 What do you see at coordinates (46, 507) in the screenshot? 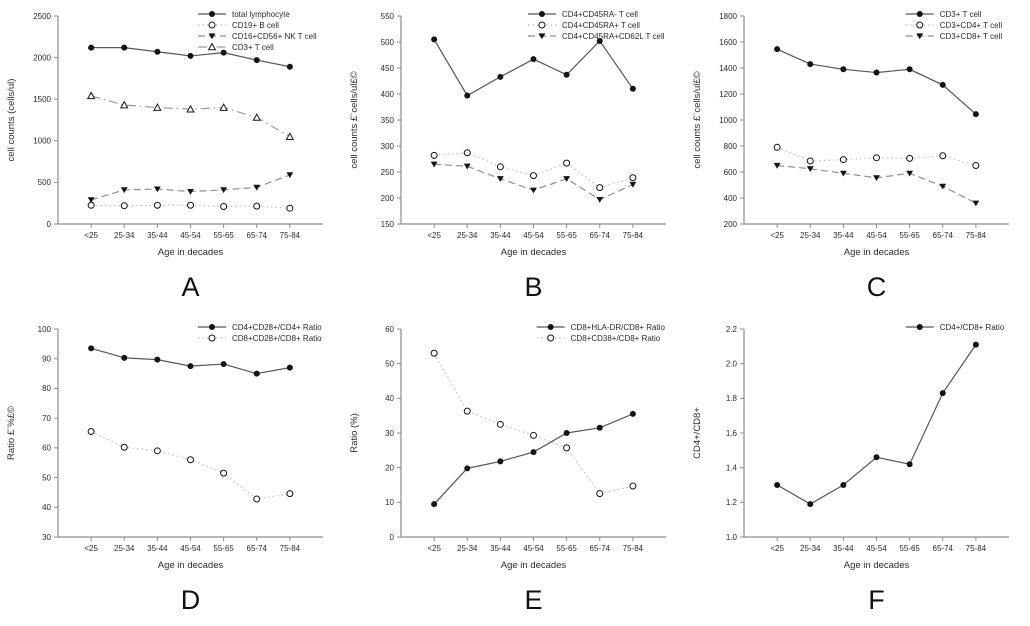
I see `y-tick-label: 40` at bounding box center [46, 507].